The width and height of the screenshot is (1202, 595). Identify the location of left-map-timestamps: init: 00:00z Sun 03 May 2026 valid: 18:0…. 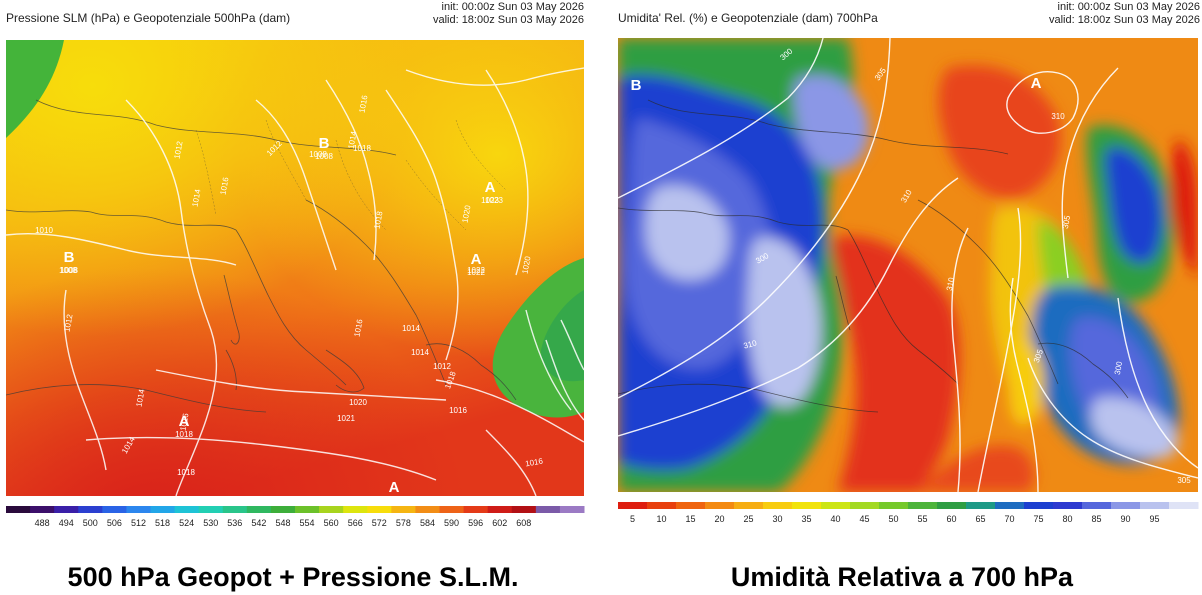
(508, 14).